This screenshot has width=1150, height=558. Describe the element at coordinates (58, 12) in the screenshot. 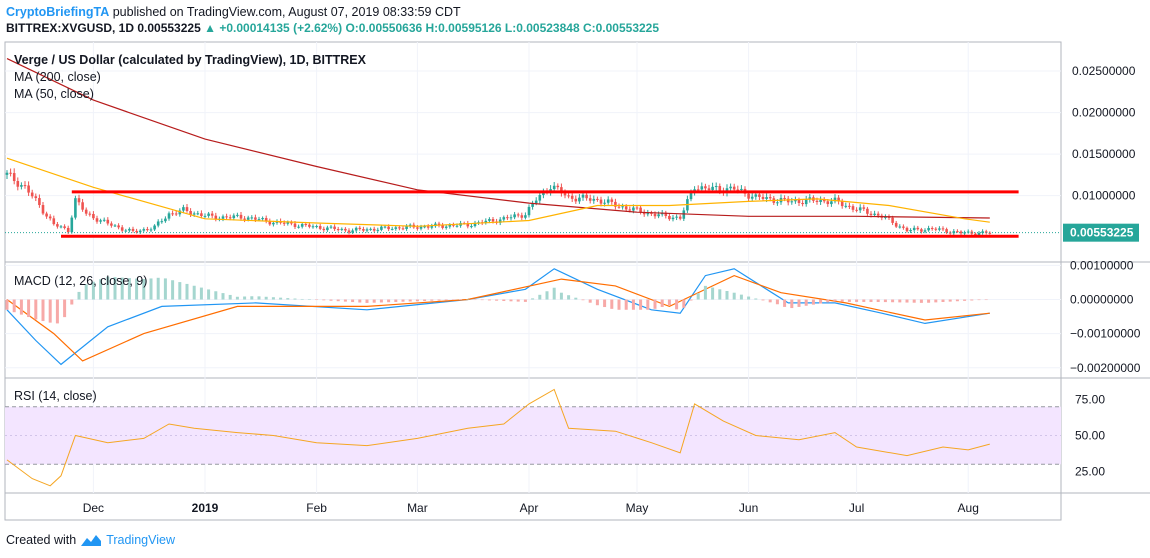

I see `author-link: CryptoBriefingTA` at that location.